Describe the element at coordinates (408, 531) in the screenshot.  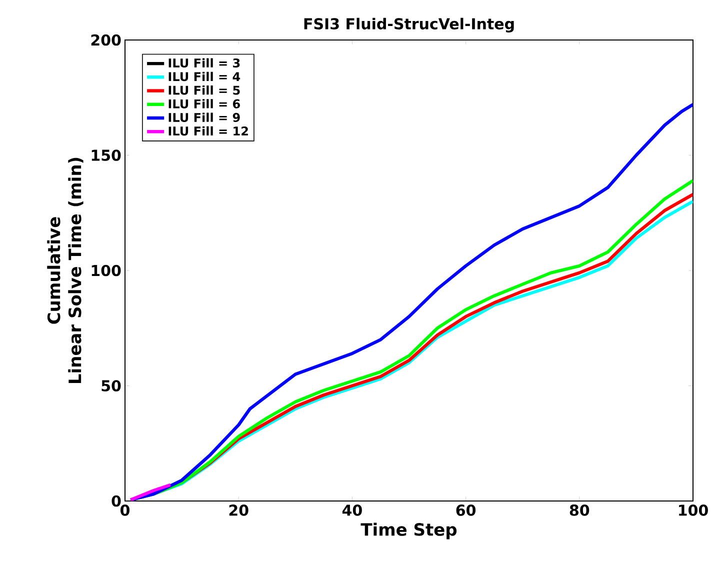
I see `x-axis-title: Time Step` at that location.